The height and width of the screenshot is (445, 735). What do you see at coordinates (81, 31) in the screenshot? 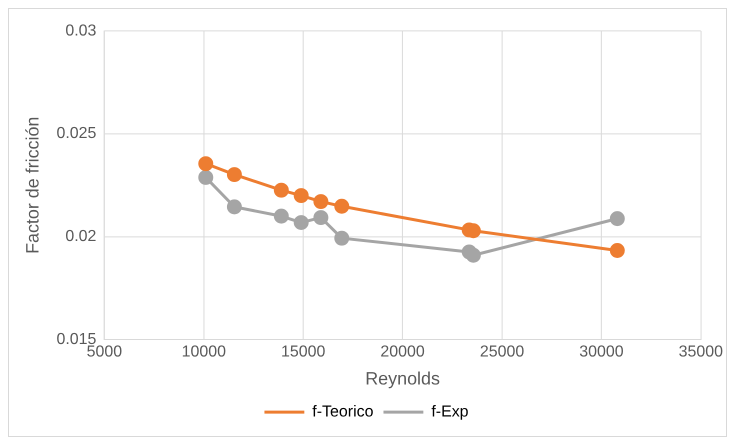
I see `y-tick-label: 0.03` at bounding box center [81, 31].